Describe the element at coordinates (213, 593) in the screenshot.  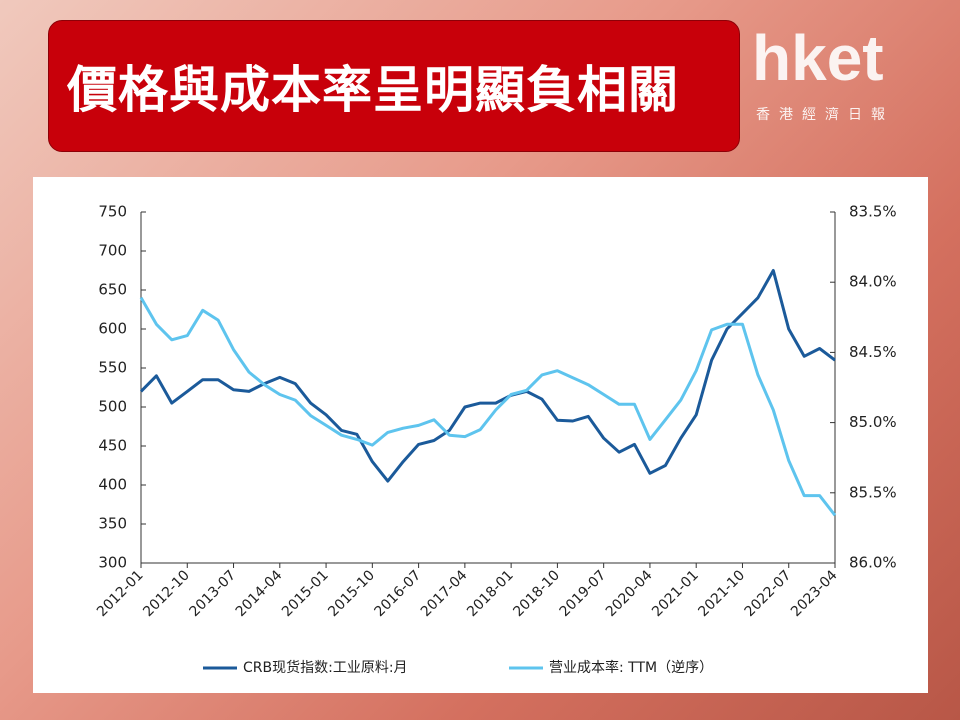
I see `x-tick-label: 2013-07` at that location.